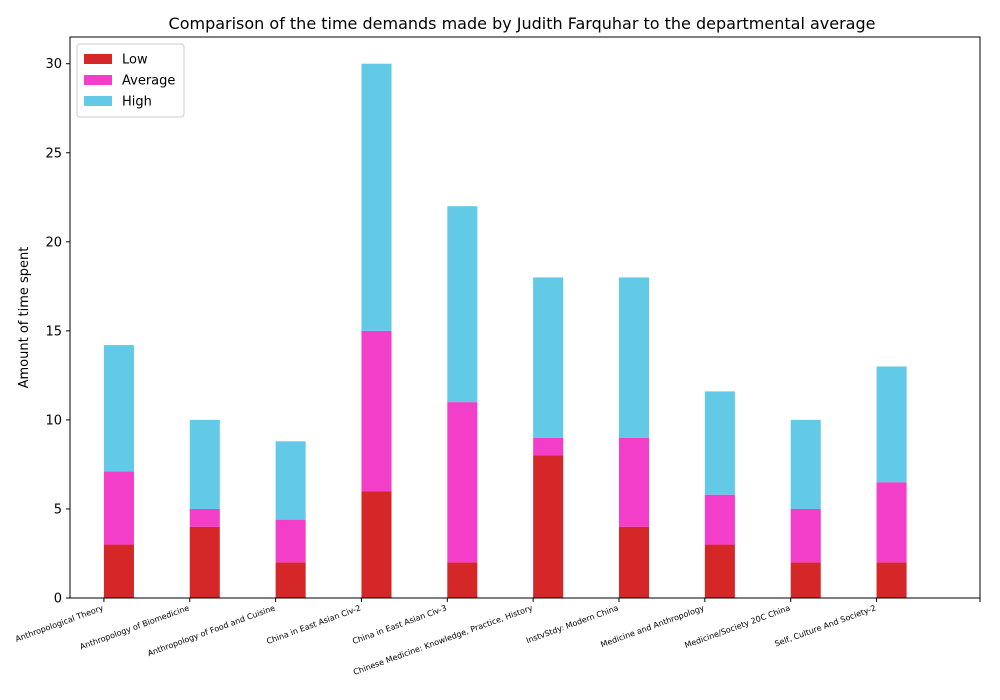 The height and width of the screenshot is (700, 1000). I want to click on y-axis: 0 5 10 15 20 25 30, so click(57, 332).